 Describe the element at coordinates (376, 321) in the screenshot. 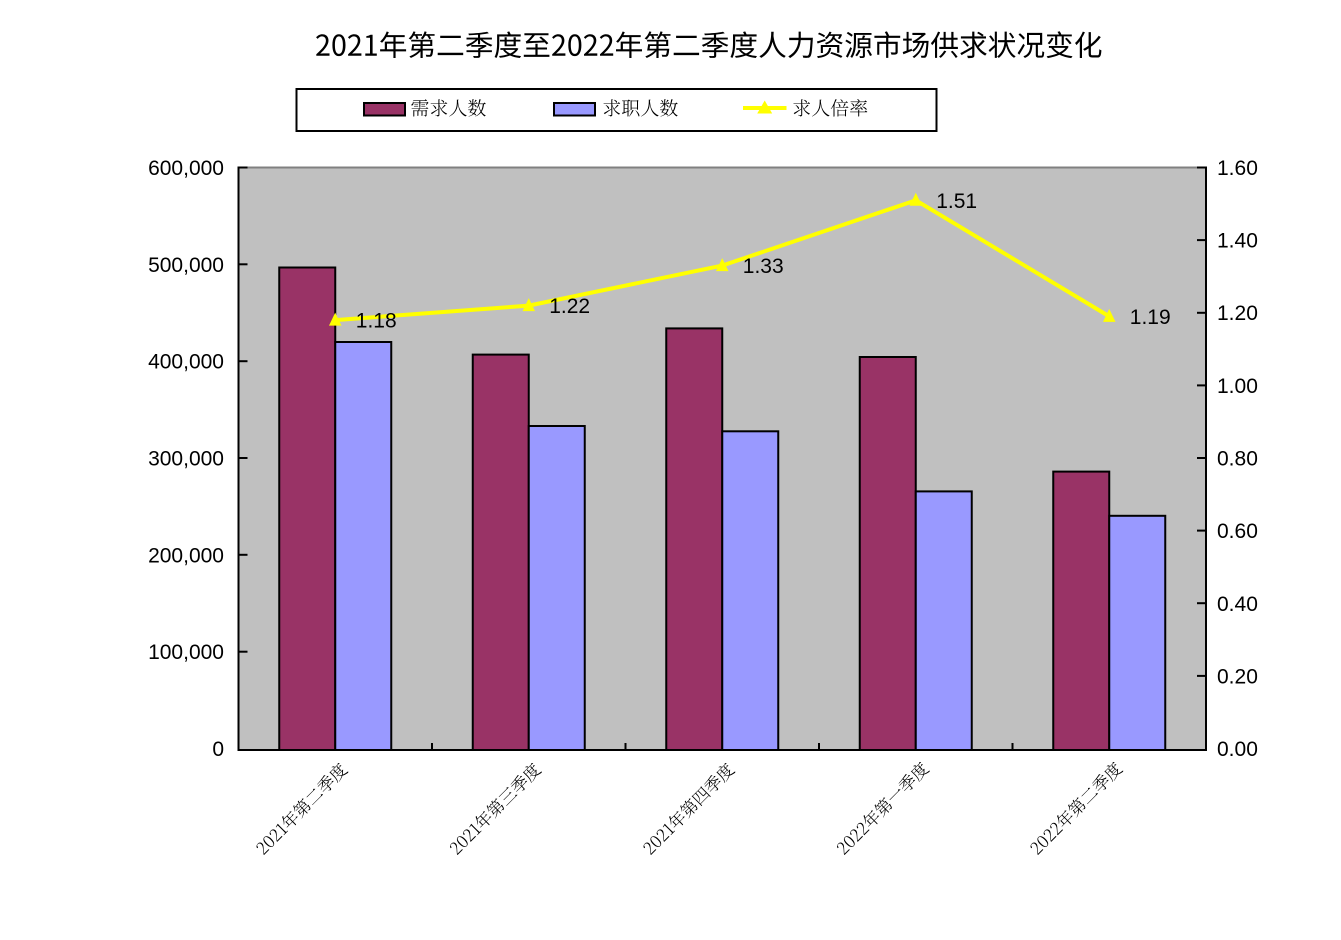

I see `svg-text: 1.18` at that location.